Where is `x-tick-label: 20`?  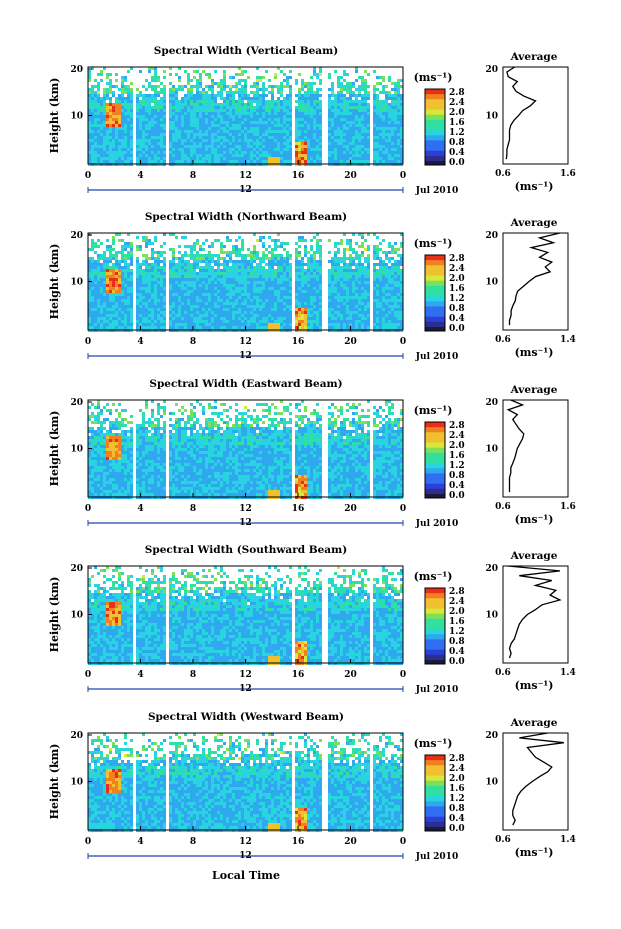
x-tick-label: 20 is located at coordinates (350, 509).